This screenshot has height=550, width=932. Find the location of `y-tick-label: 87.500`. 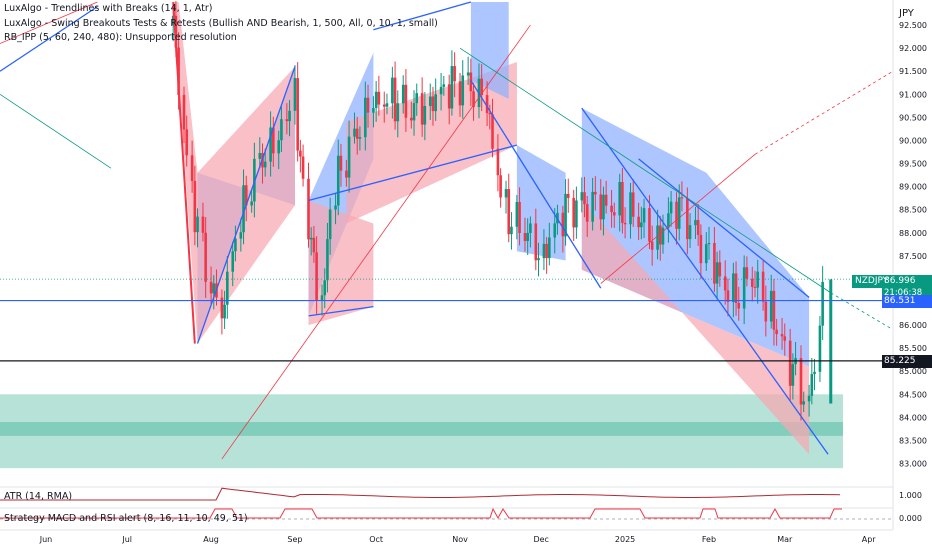

y-tick-label: 87.500 is located at coordinates (913, 256).